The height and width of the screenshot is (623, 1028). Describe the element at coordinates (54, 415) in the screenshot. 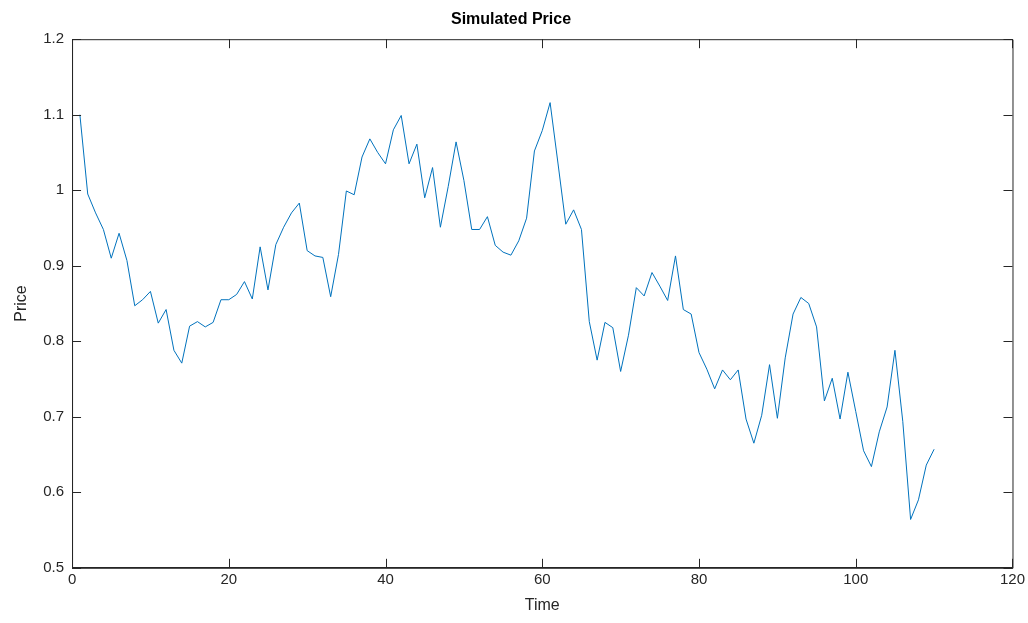

I see `y-tick-label: 0.7` at that location.